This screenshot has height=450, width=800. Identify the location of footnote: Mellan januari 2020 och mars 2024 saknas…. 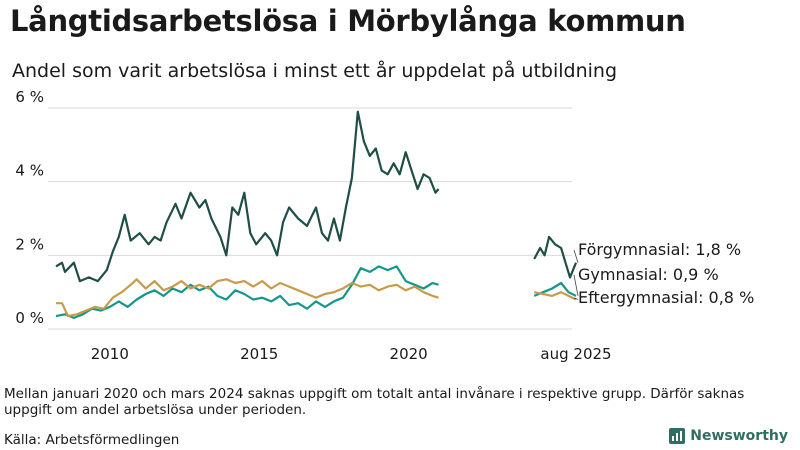
(374, 402).